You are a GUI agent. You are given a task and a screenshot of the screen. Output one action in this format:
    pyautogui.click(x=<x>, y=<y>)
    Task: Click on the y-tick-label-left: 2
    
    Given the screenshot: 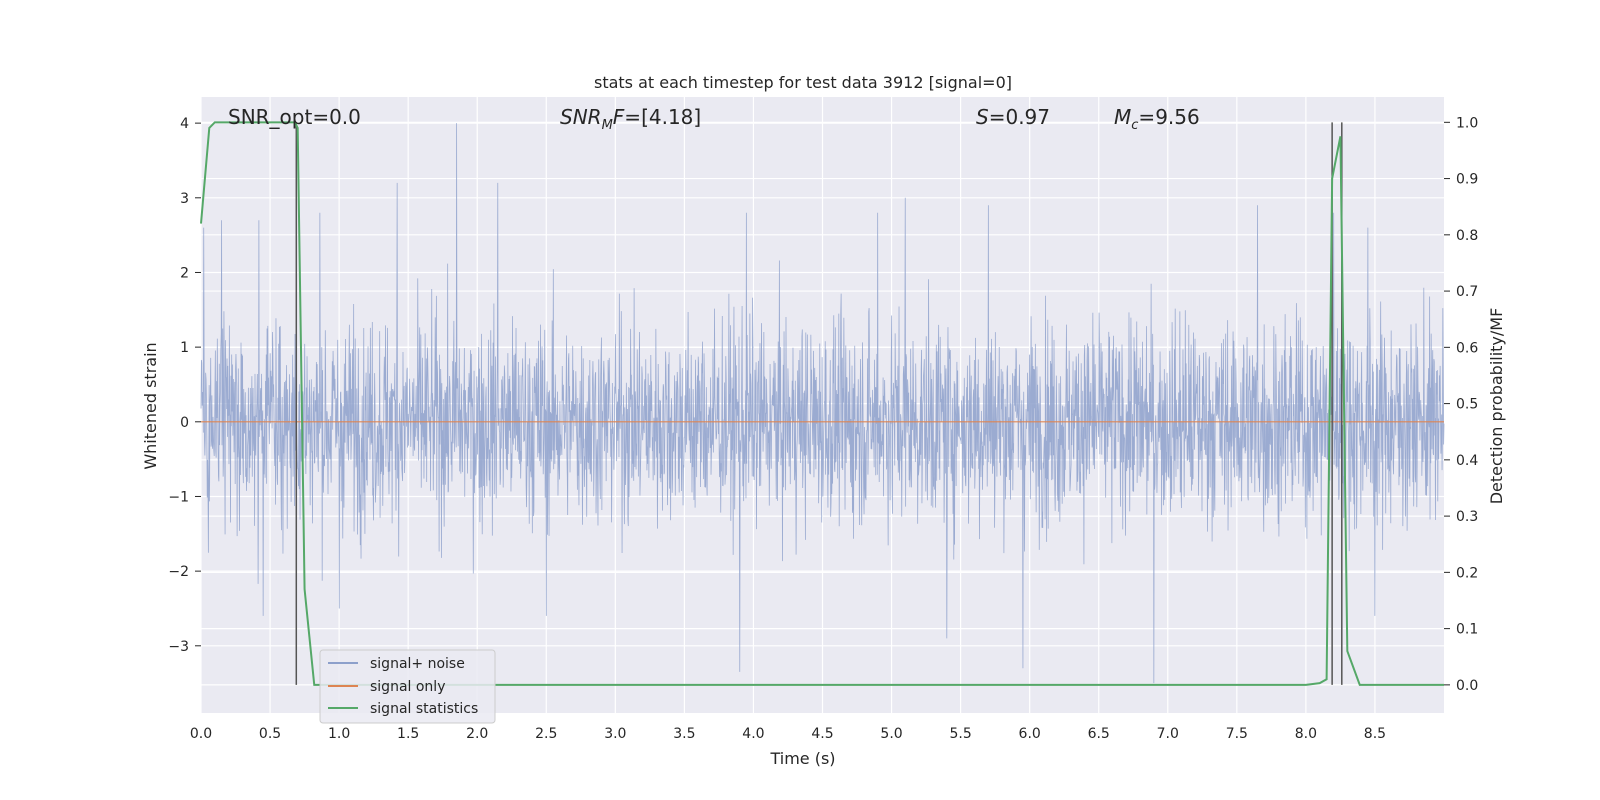 What is the action you would take?
    pyautogui.click(x=184, y=273)
    